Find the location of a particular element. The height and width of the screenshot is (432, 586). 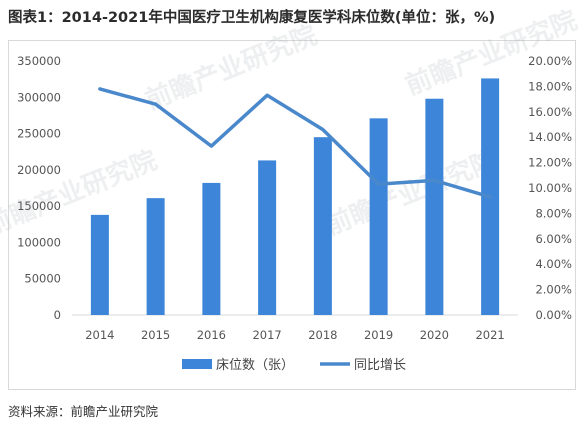

right-tick-label: 10.00% is located at coordinates (550, 188).